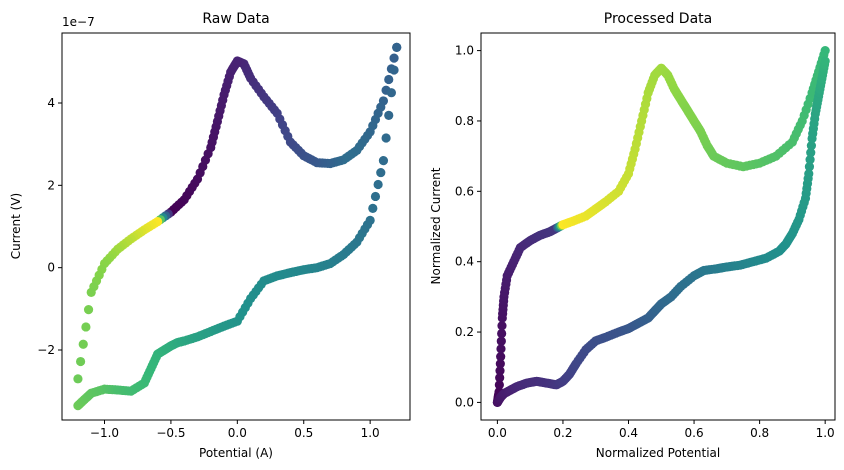 The image size is (844, 470). Describe the element at coordinates (370, 433) in the screenshot. I see `raw-data-x-tick-label: 1.0` at that location.